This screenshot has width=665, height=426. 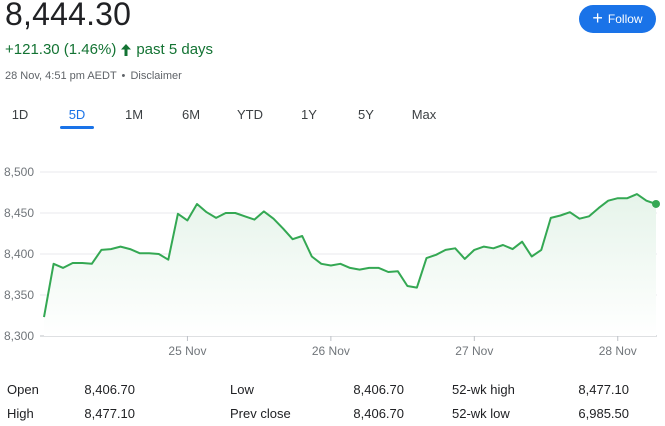 What do you see at coordinates (191, 114) in the screenshot?
I see `tab-6m: 6M` at bounding box center [191, 114].